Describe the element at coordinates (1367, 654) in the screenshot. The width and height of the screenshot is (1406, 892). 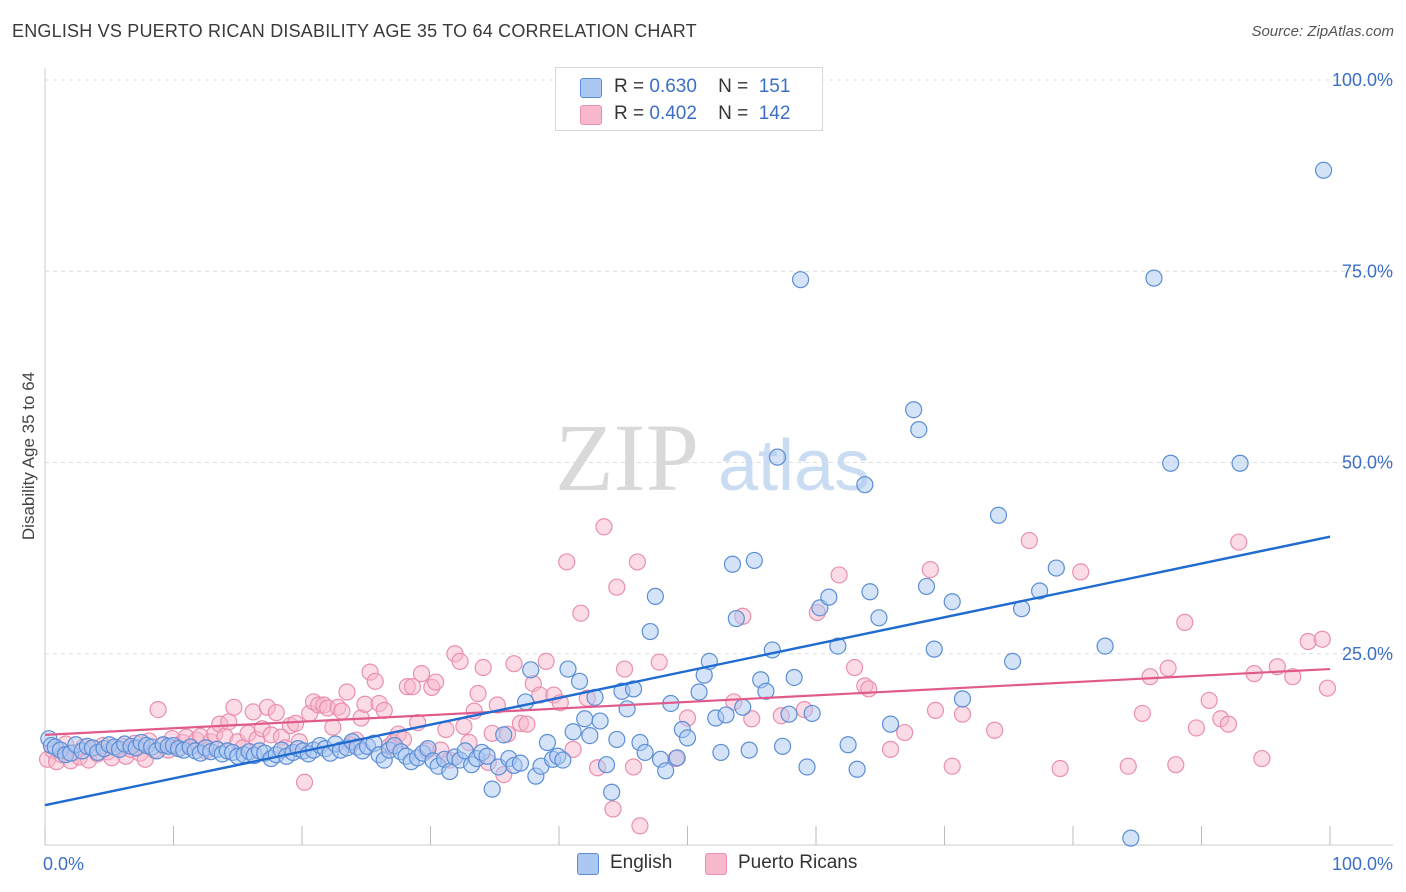
I see `y-tick-label: 25.0%` at that location.